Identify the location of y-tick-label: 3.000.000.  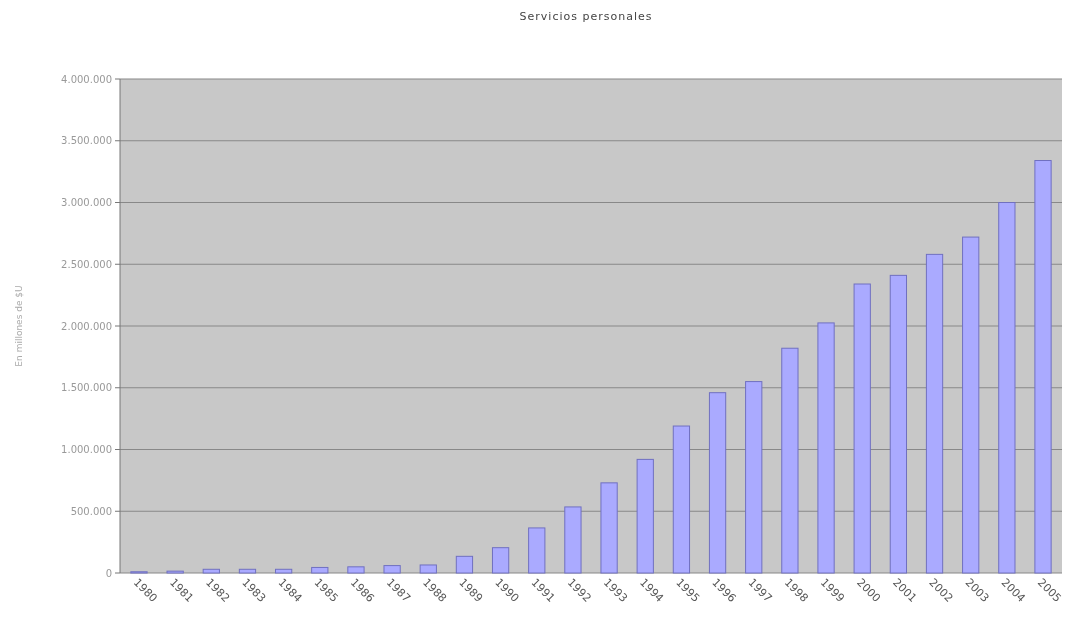
(86, 202).